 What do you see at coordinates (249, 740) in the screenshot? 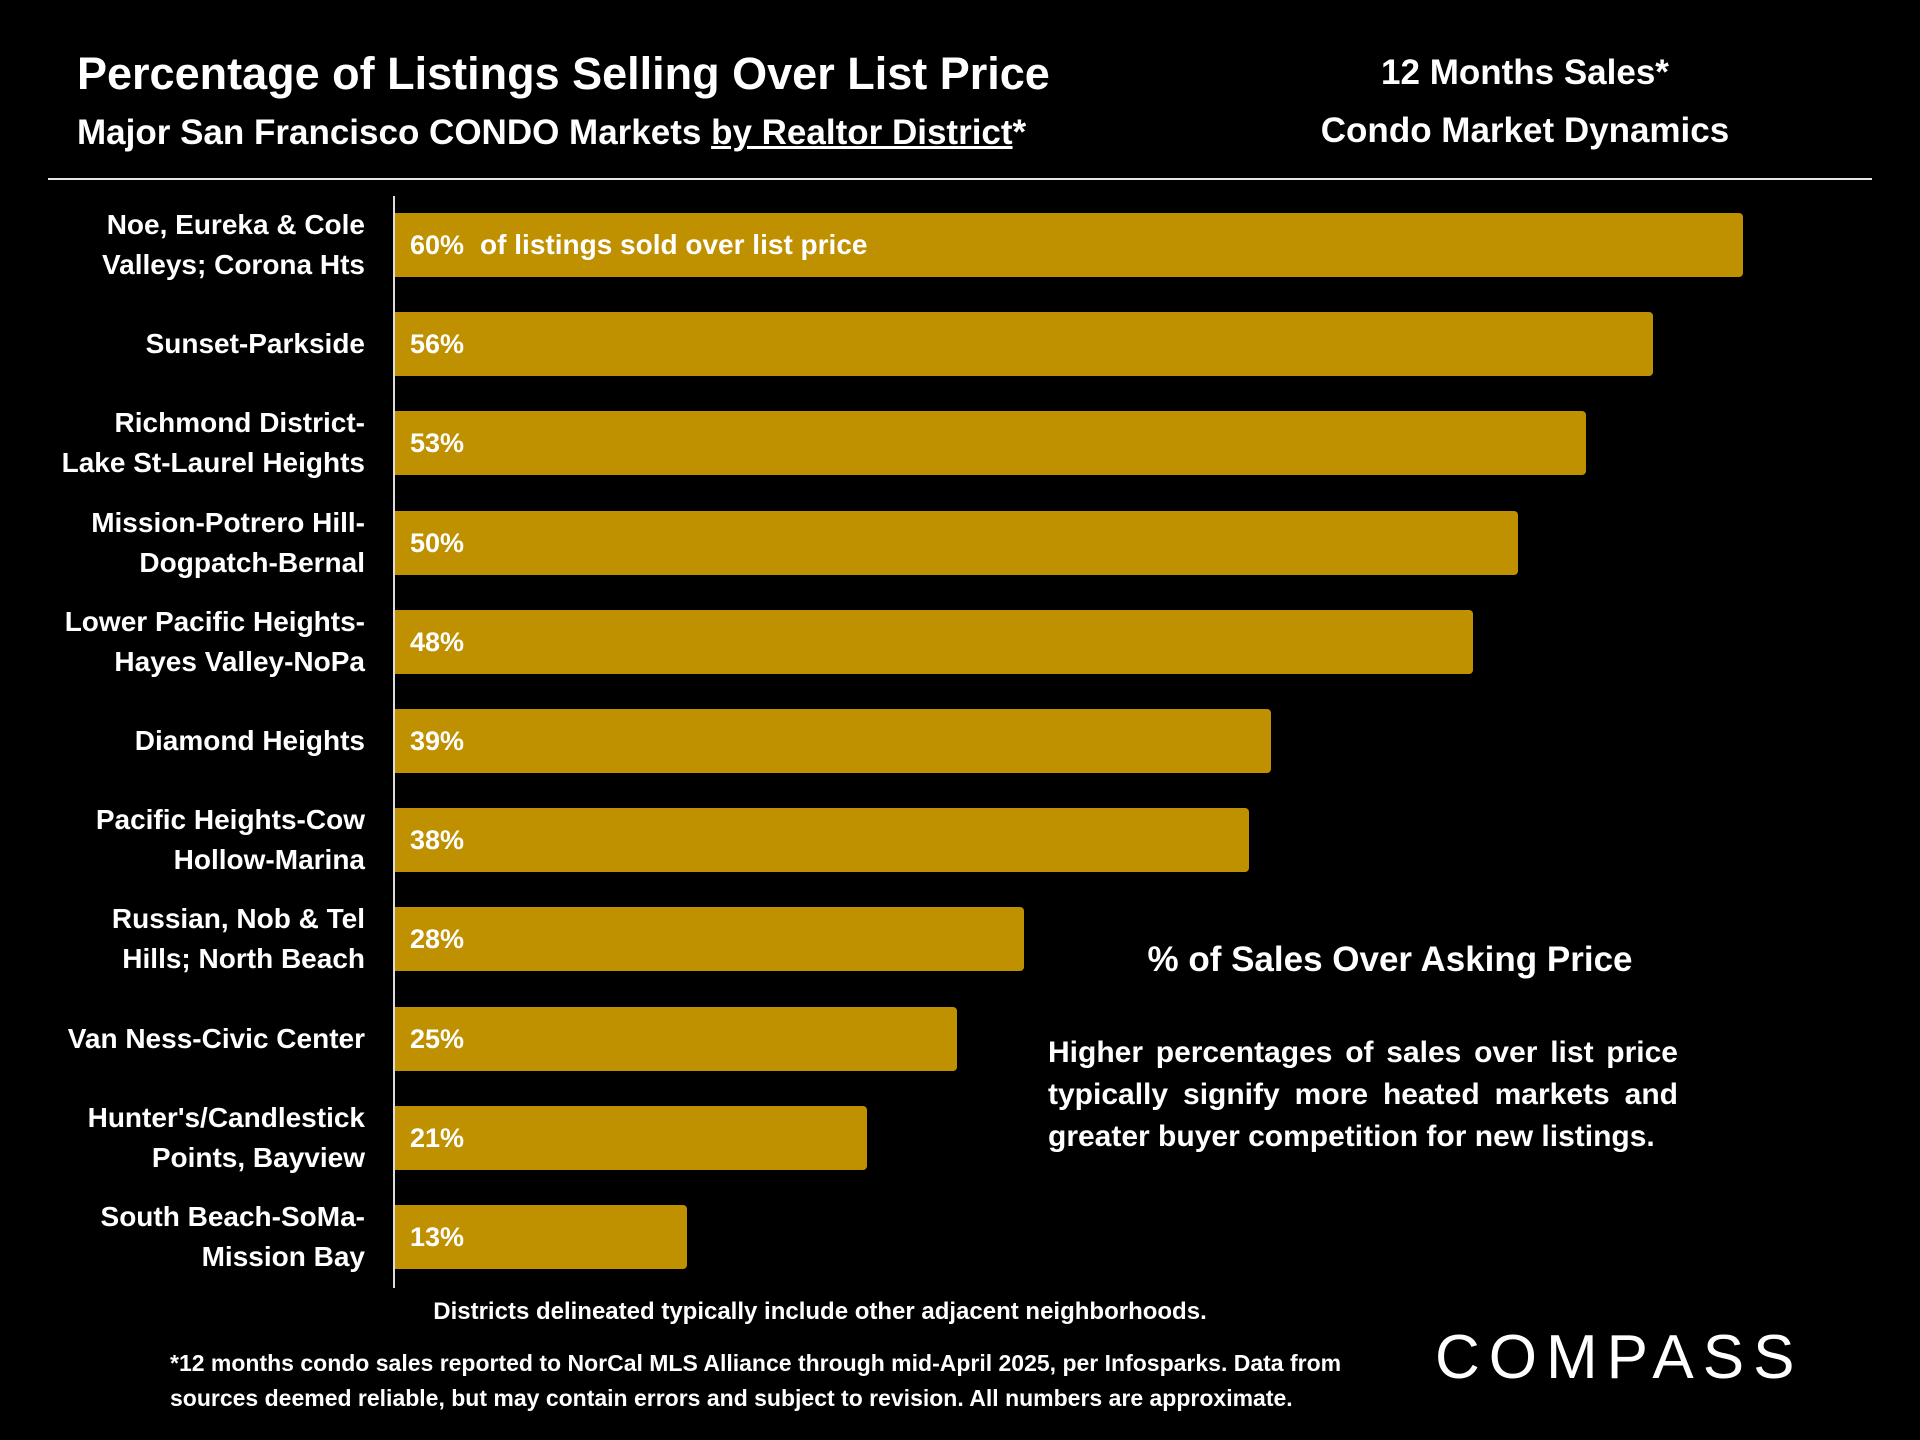
I see `category-label-line: Diamond Heights` at bounding box center [249, 740].